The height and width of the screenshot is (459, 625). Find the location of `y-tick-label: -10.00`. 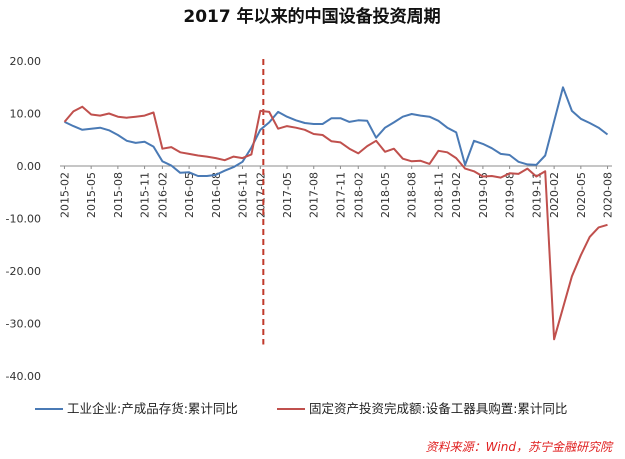

y-tick-label: -10.00 is located at coordinates (23, 219).